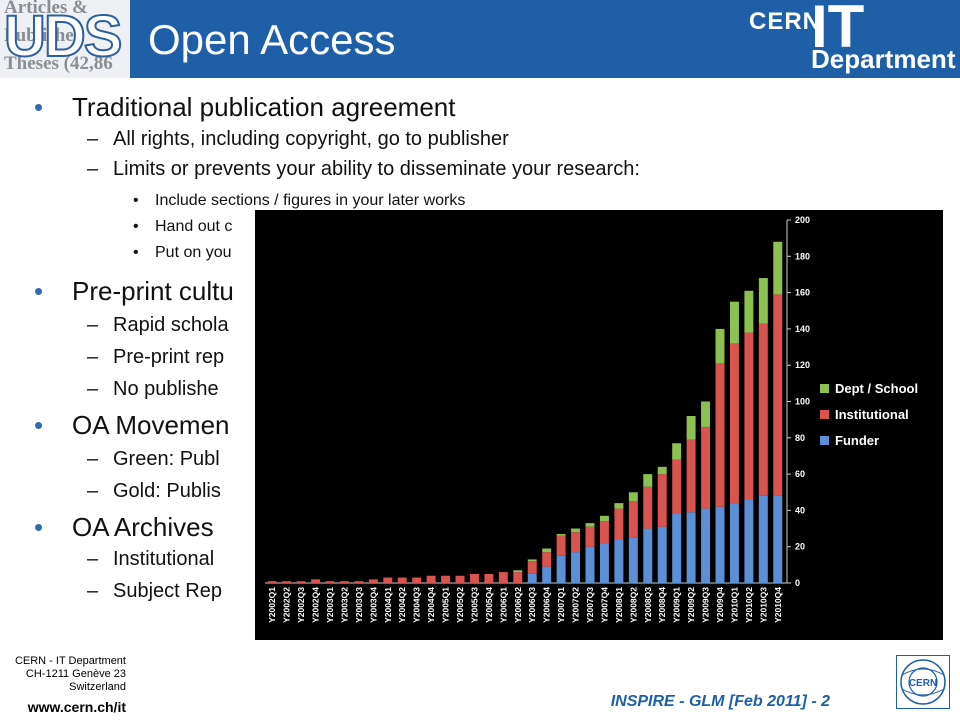 The image size is (960, 720). I want to click on x-tick-label: Y2005Q3, so click(474, 605).